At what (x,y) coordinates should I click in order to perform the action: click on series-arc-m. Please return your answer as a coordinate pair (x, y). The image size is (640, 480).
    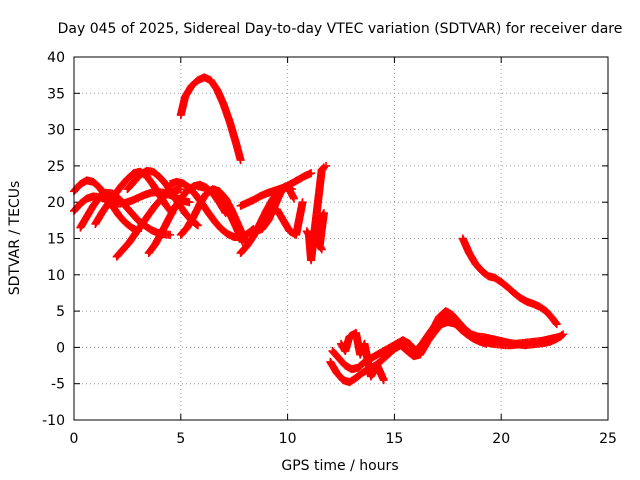
    Looking at the image, I should click on (275, 209).